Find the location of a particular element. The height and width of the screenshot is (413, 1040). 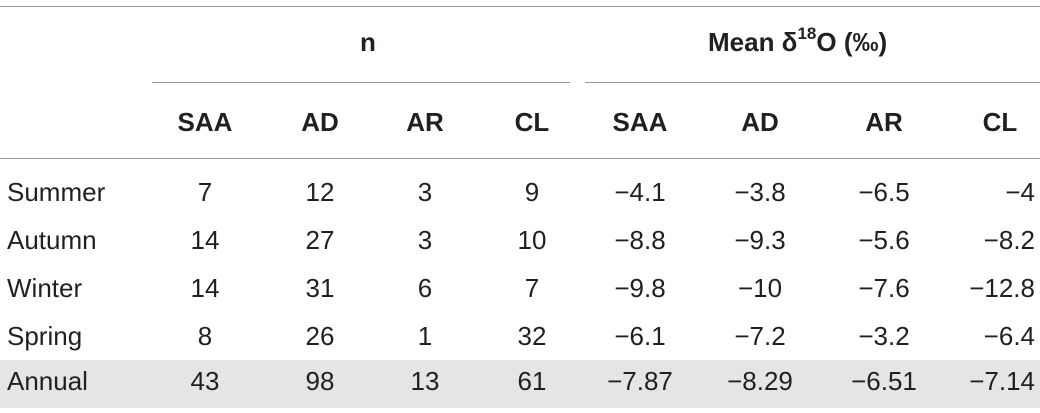

table-cell: −9.8 is located at coordinates (640, 288).